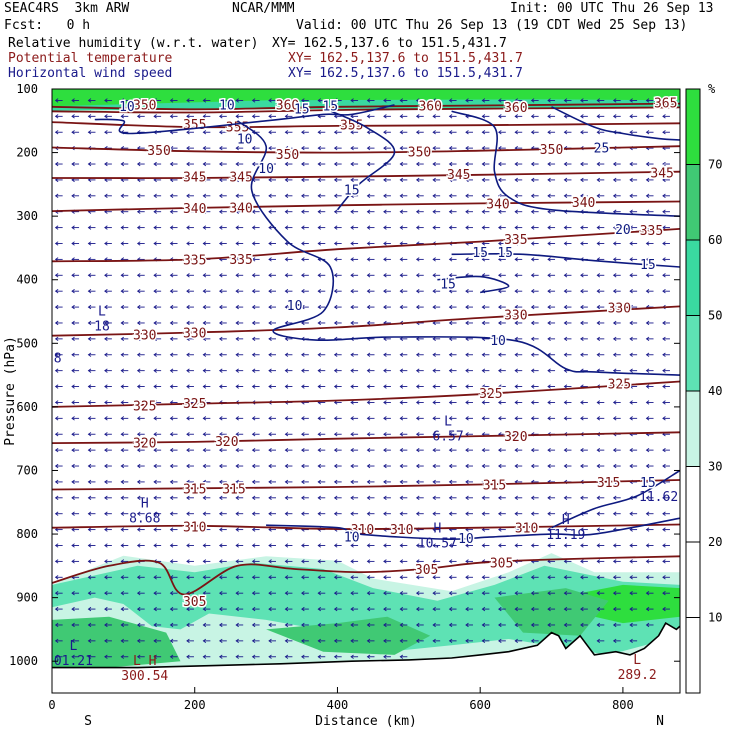  What do you see at coordinates (447, 437) in the screenshot?
I see `extremum-value: 6.57` at bounding box center [447, 437].